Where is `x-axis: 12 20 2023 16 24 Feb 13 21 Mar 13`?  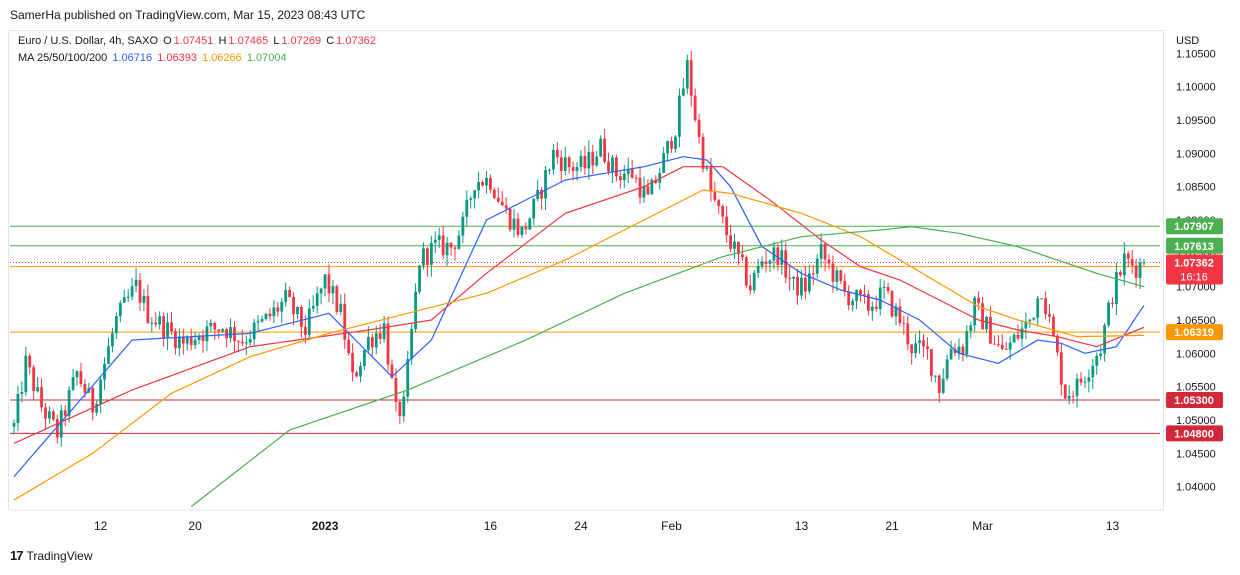
x-axis: 12 20 2023 16 24 Feb 13 21 Mar 13 is located at coordinates (607, 526).